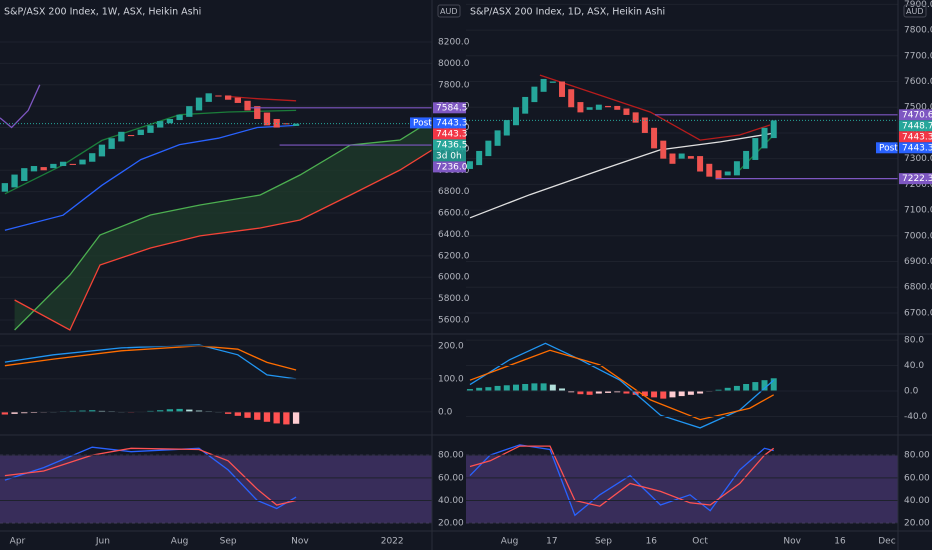  What do you see at coordinates (917, 524) in the screenshot?
I see `y-tick-label: 20.00` at bounding box center [917, 524].